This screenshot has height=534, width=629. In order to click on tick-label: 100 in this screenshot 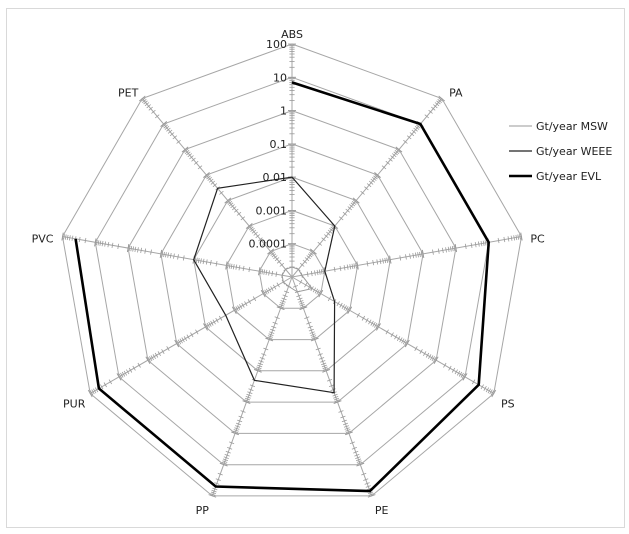, I will do `click(276, 44)`.